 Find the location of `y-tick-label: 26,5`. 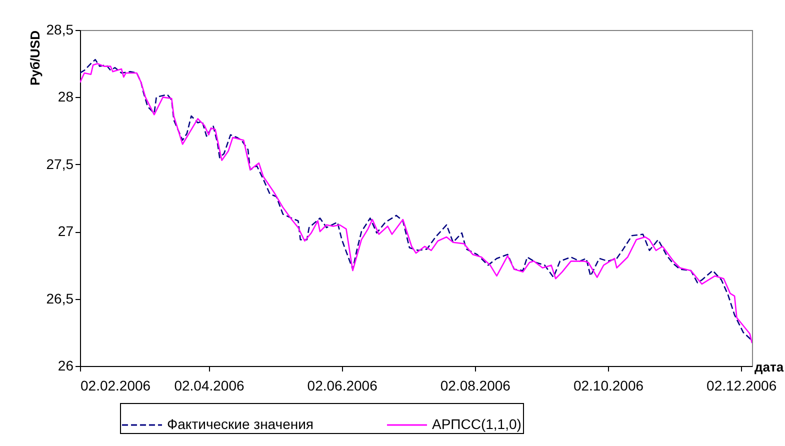

y-tick-label: 26,5 is located at coordinates (60, 298).